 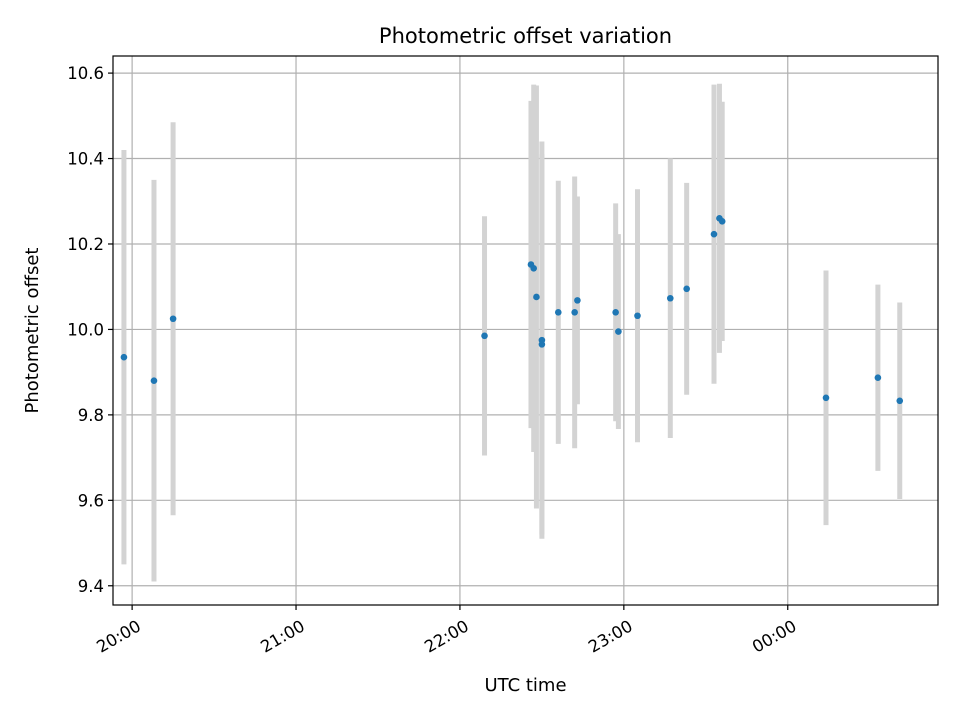 I want to click on y-axis-label: Photometric offset, so click(x=32, y=331).